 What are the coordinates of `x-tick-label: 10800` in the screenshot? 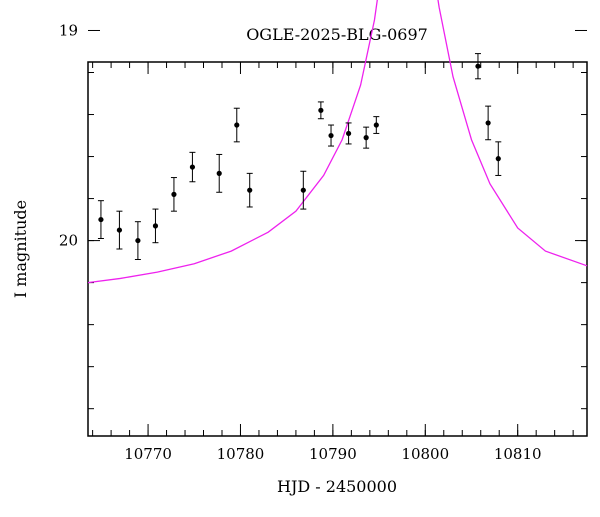 It's located at (425, 454).